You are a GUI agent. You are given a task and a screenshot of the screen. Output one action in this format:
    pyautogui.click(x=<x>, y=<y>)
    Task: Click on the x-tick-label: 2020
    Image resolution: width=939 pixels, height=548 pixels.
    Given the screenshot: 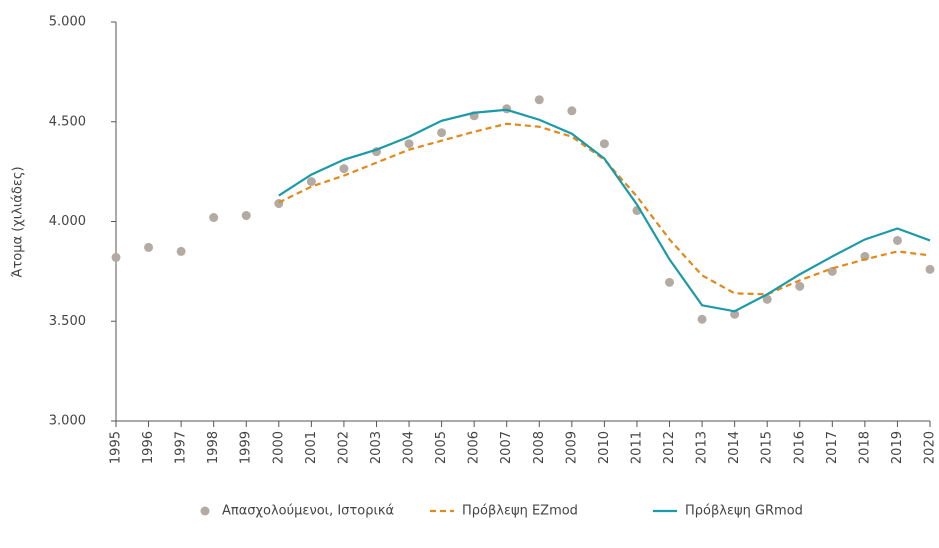 What is the action you would take?
    pyautogui.click(x=930, y=447)
    